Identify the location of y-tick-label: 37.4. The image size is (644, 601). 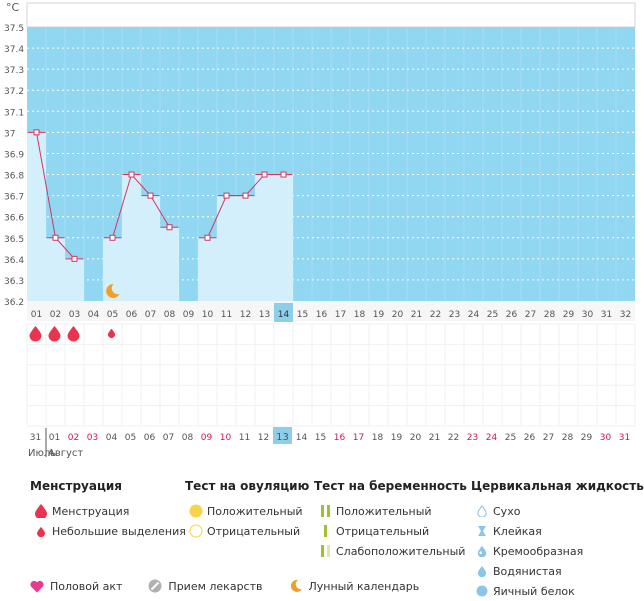
(14, 50).